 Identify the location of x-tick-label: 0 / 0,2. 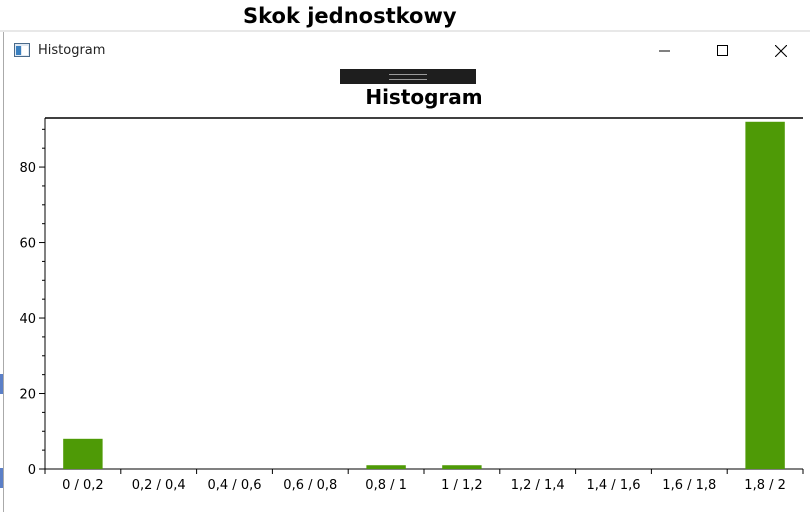
(83, 485).